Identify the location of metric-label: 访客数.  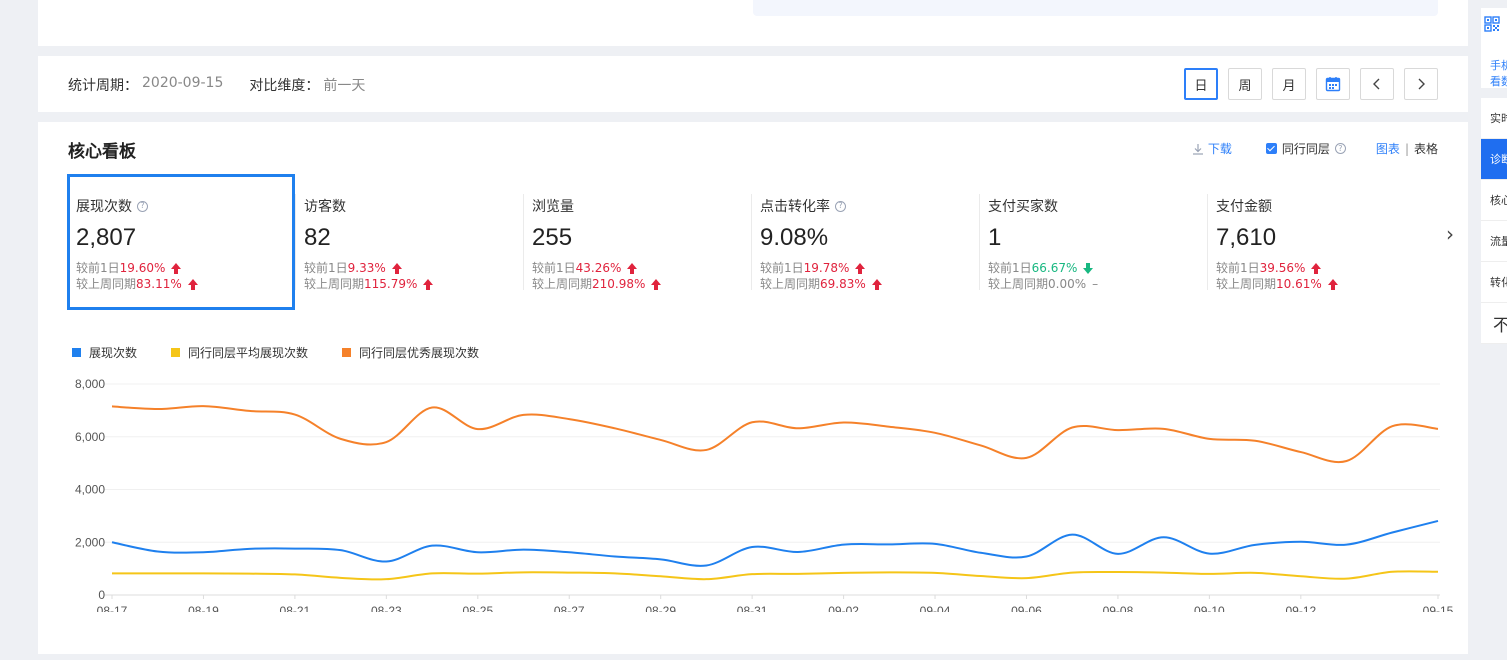
(325, 207).